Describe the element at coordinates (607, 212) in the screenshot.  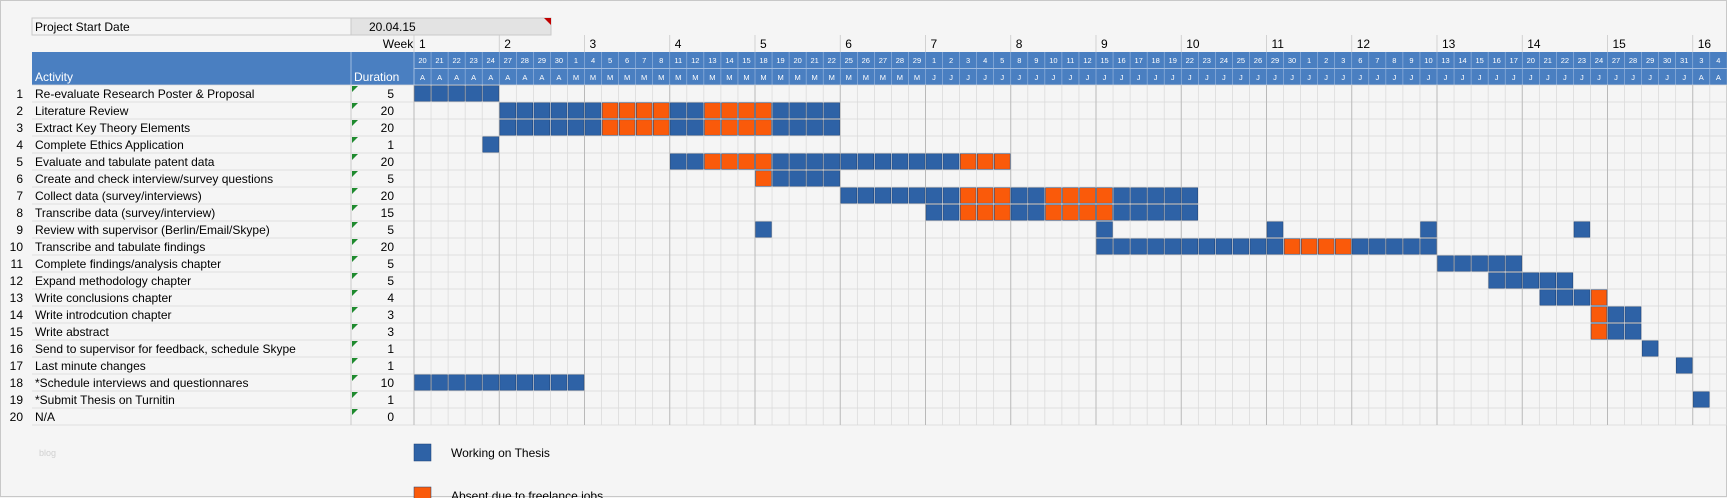
I see `task-row: 8 Transcribe data (survey/interview) 15` at that location.